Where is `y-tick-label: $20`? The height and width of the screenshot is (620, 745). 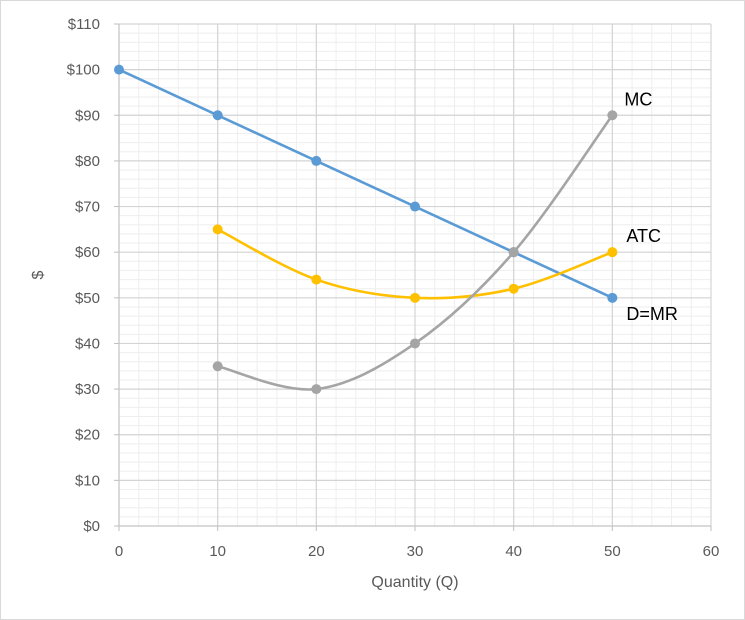
y-tick-label: $20 is located at coordinates (87, 435).